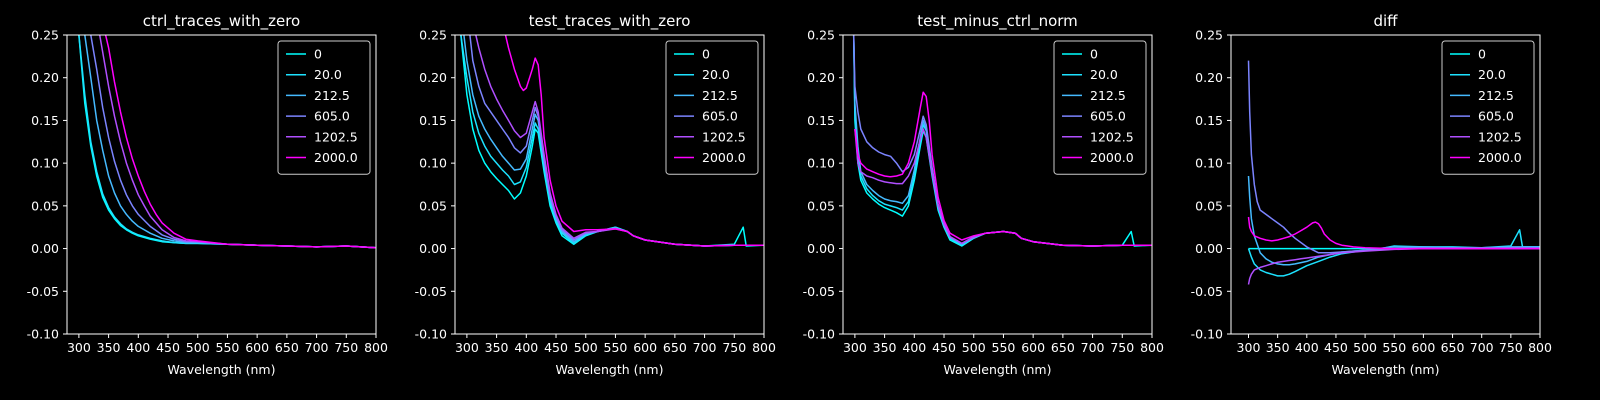 This screenshot has height=400, width=1600. What do you see at coordinates (610, 21) in the screenshot?
I see `chart-title: test_traces_with_zero` at bounding box center [610, 21].